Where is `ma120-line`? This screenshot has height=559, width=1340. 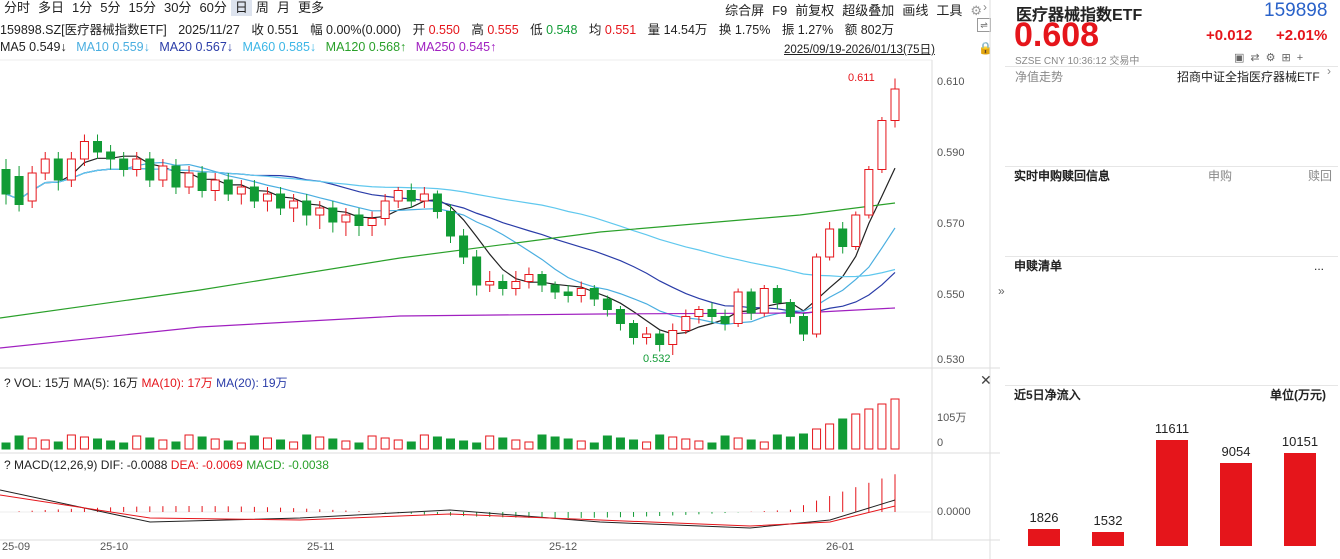
ma120-line is located at coordinates (448, 260).